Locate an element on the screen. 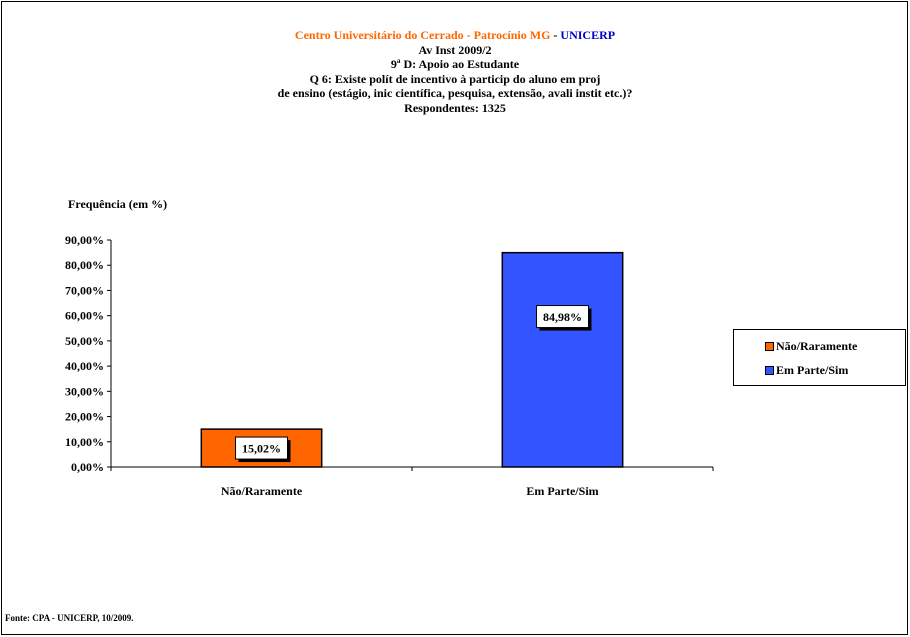 The image size is (910, 637). brand-name: UNICERP is located at coordinates (588, 35).